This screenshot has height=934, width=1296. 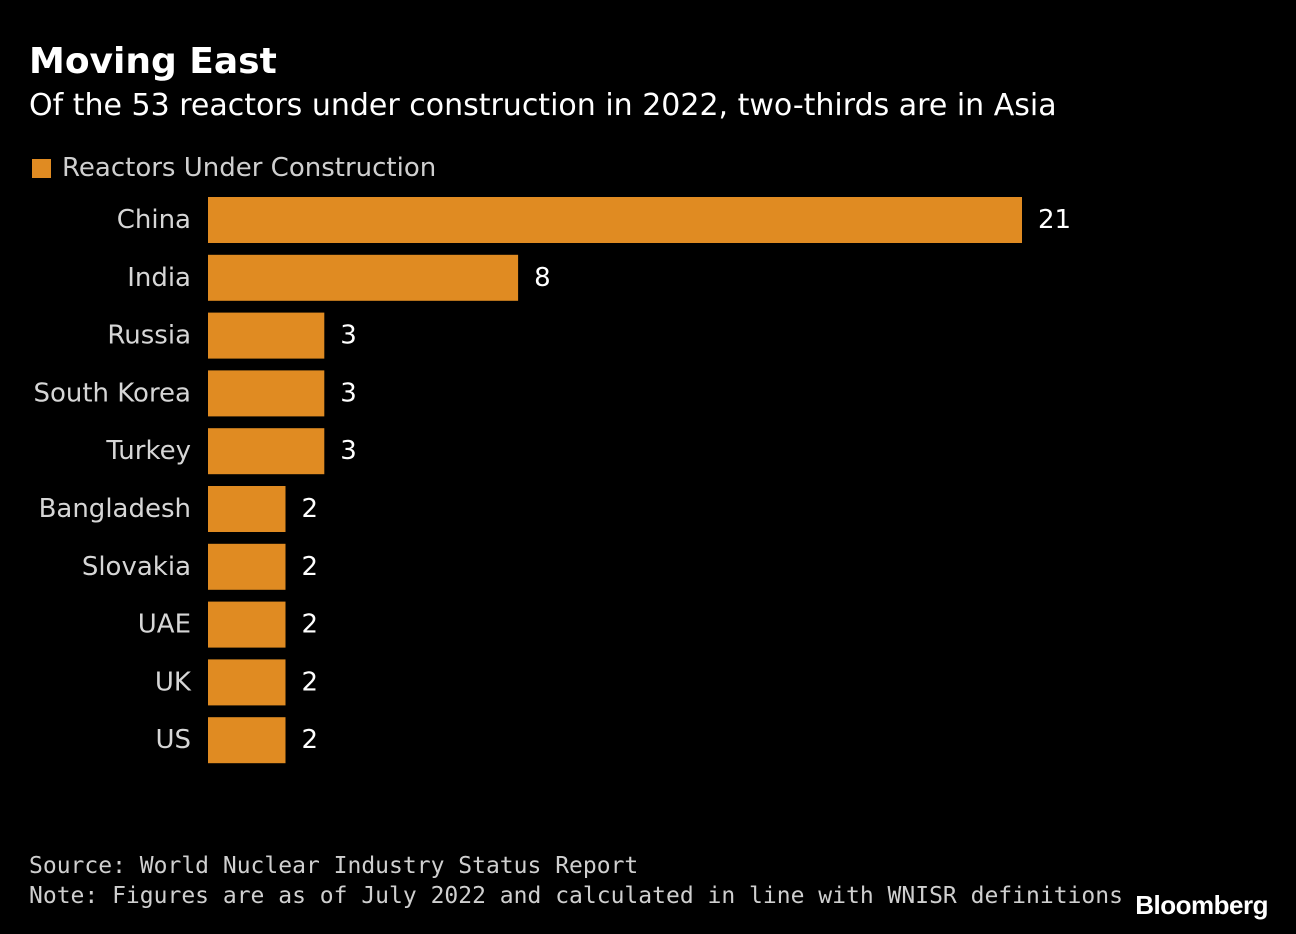 I want to click on bar-china, so click(x=615, y=220).